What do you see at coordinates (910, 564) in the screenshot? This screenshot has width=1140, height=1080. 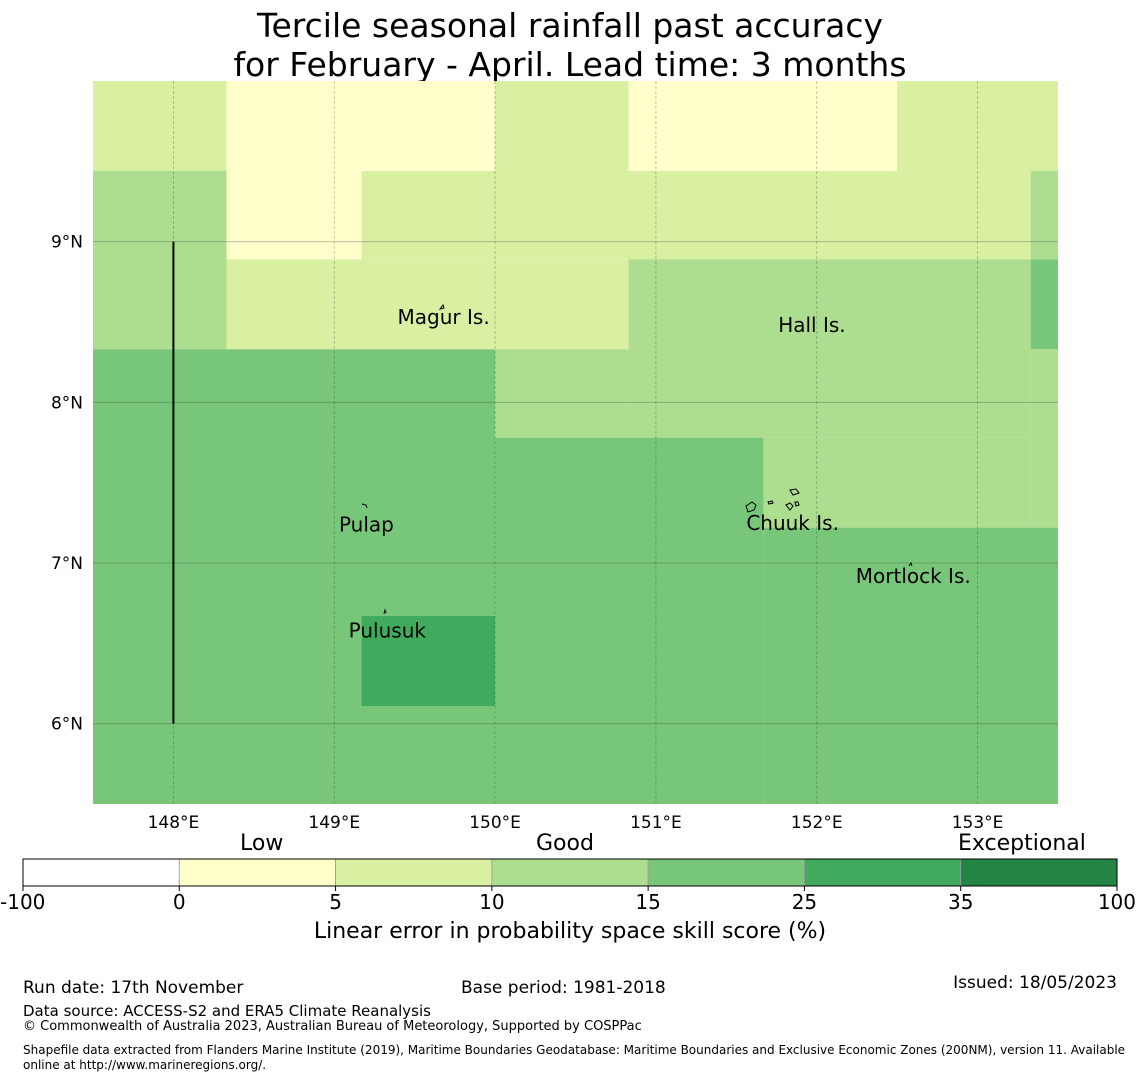 I see `mortlock-island-shape` at bounding box center [910, 564].